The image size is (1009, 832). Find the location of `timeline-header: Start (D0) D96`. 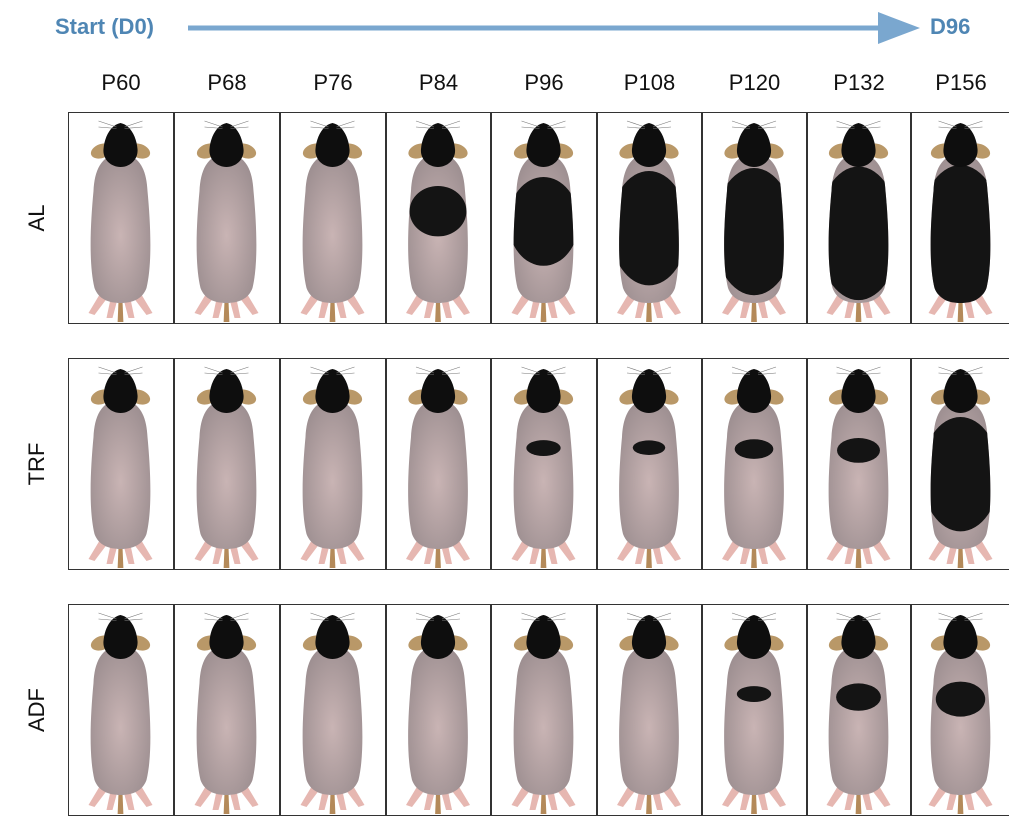

timeline-header: Start (D0) D96 is located at coordinates (504, 30).